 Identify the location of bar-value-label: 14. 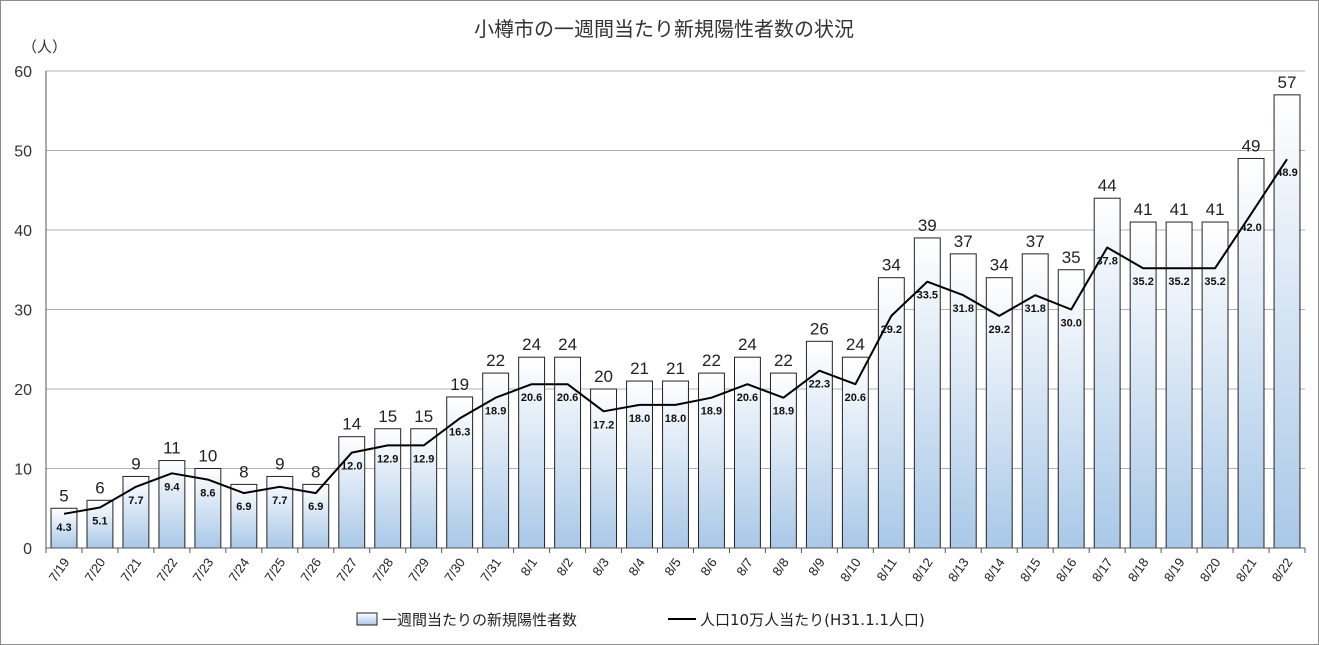
(351, 424).